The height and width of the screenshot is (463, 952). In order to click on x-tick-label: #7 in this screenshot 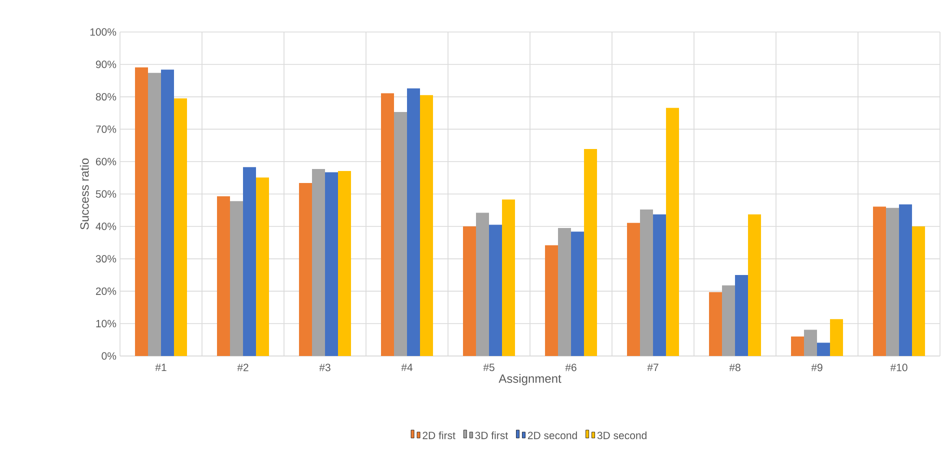, I will do `click(652, 367)`.